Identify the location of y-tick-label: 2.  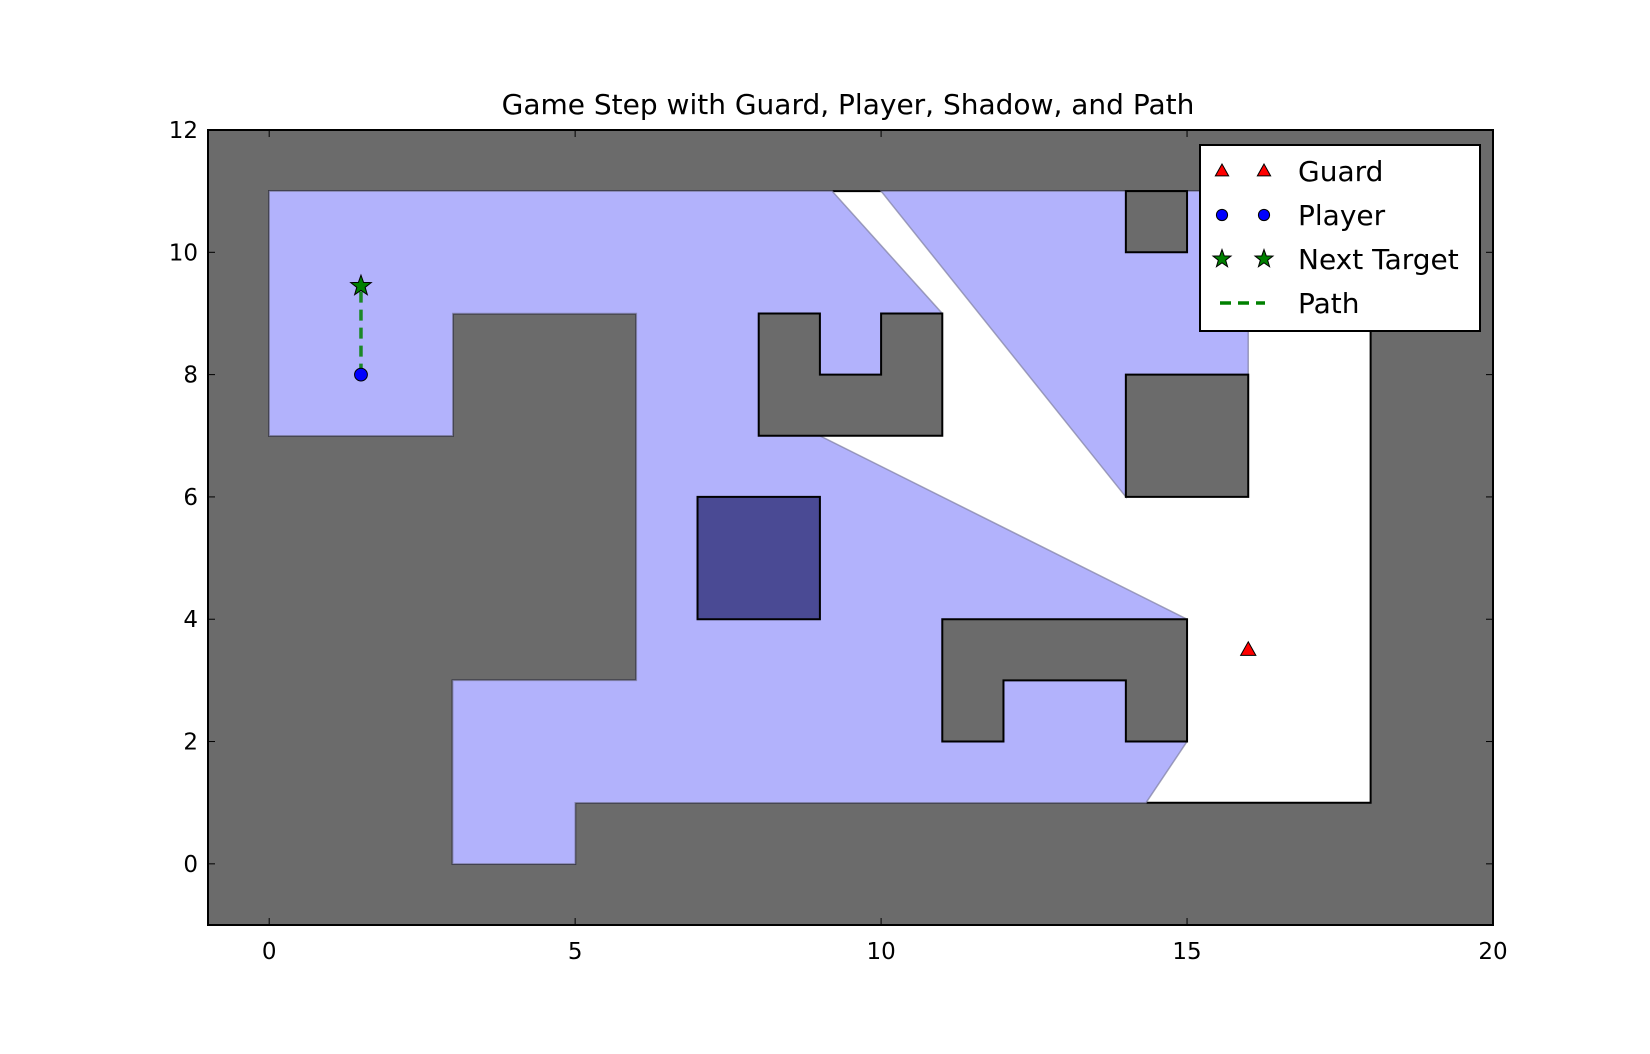
(190, 743).